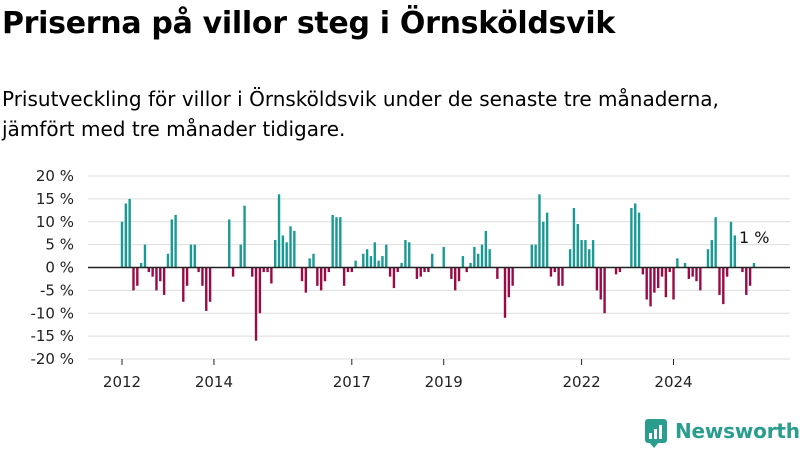 This screenshot has width=800, height=450. I want to click on y-tick-label: 10 %, so click(55, 222).